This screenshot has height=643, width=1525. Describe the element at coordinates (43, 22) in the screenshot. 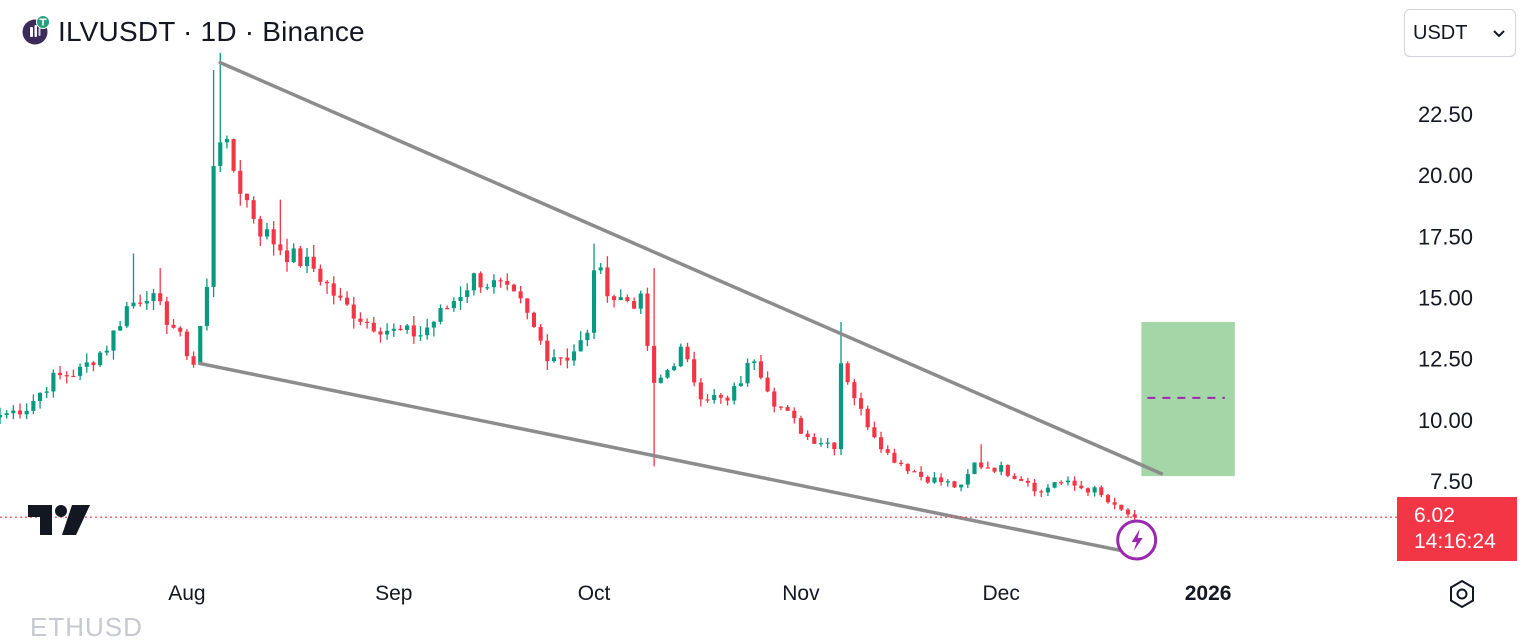

I see `tether-badge-icon` at that location.